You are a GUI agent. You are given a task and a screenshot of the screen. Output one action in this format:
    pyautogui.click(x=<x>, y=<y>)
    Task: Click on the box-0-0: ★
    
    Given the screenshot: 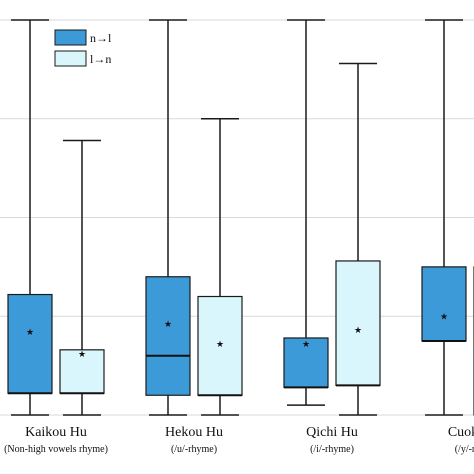 What is the action you would take?
    pyautogui.click(x=30, y=217)
    